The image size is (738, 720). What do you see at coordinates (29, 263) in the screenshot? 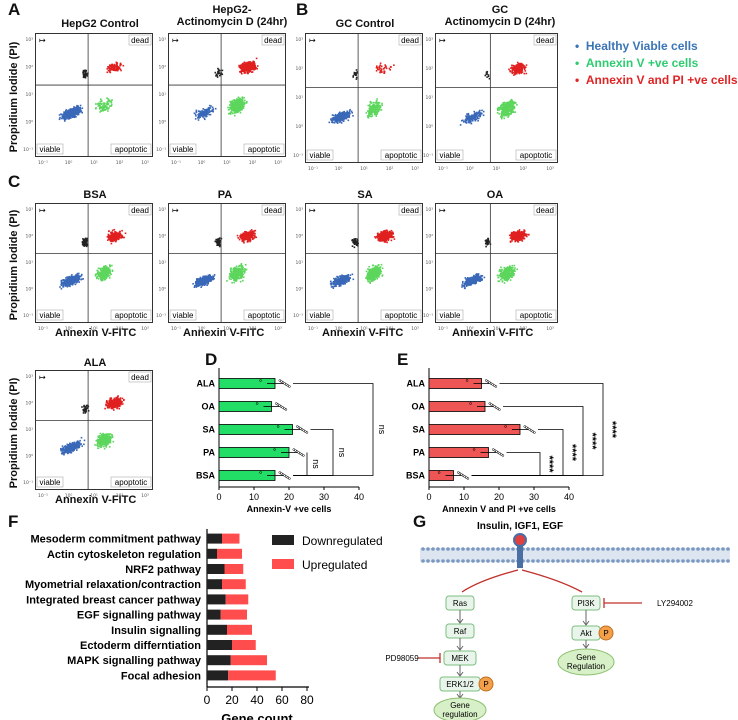
I see `y-tick-label: 10¹` at bounding box center [29, 263].